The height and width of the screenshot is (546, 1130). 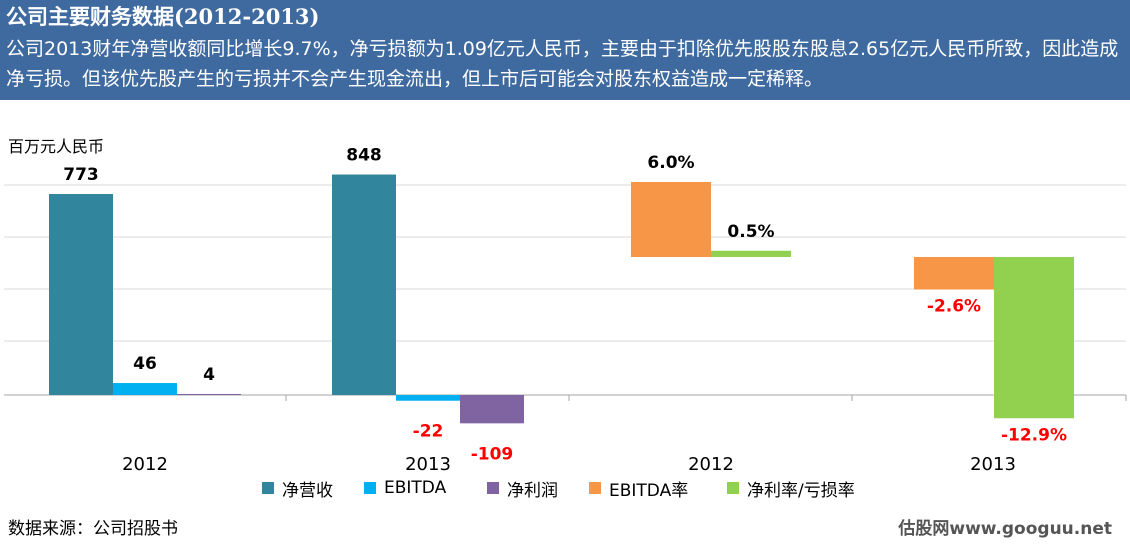 What do you see at coordinates (415, 488) in the screenshot?
I see `legend-label: EBITDA` at bounding box center [415, 488].